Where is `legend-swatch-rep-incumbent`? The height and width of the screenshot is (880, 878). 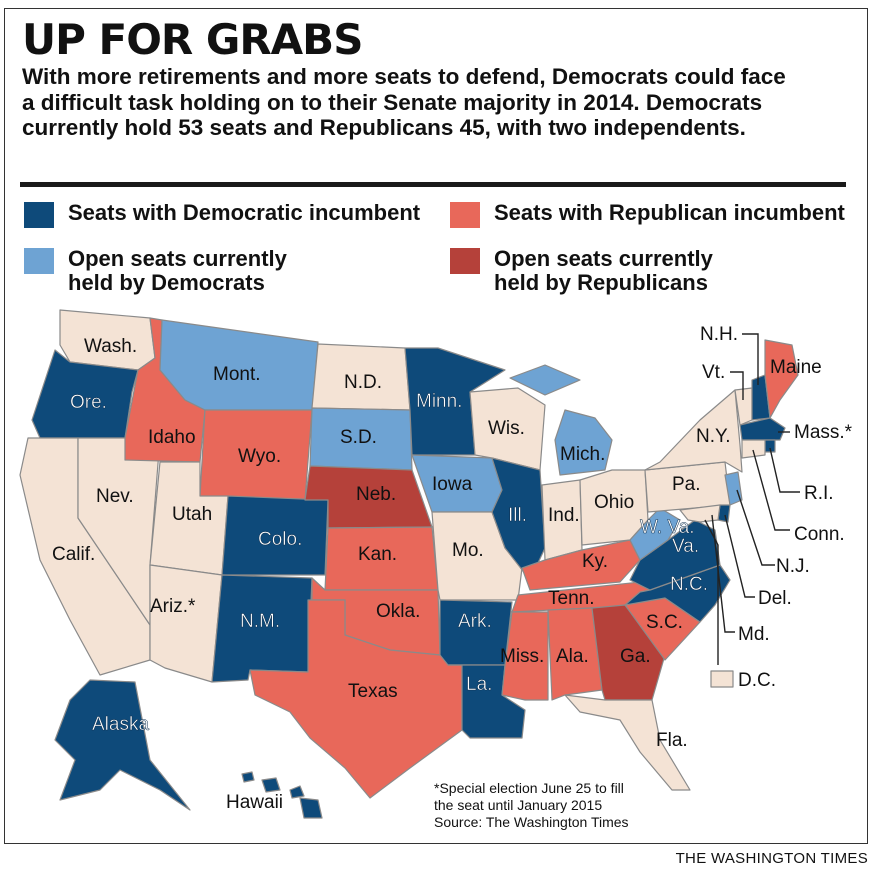 legend-swatch-rep-incumbent is located at coordinates (465, 215).